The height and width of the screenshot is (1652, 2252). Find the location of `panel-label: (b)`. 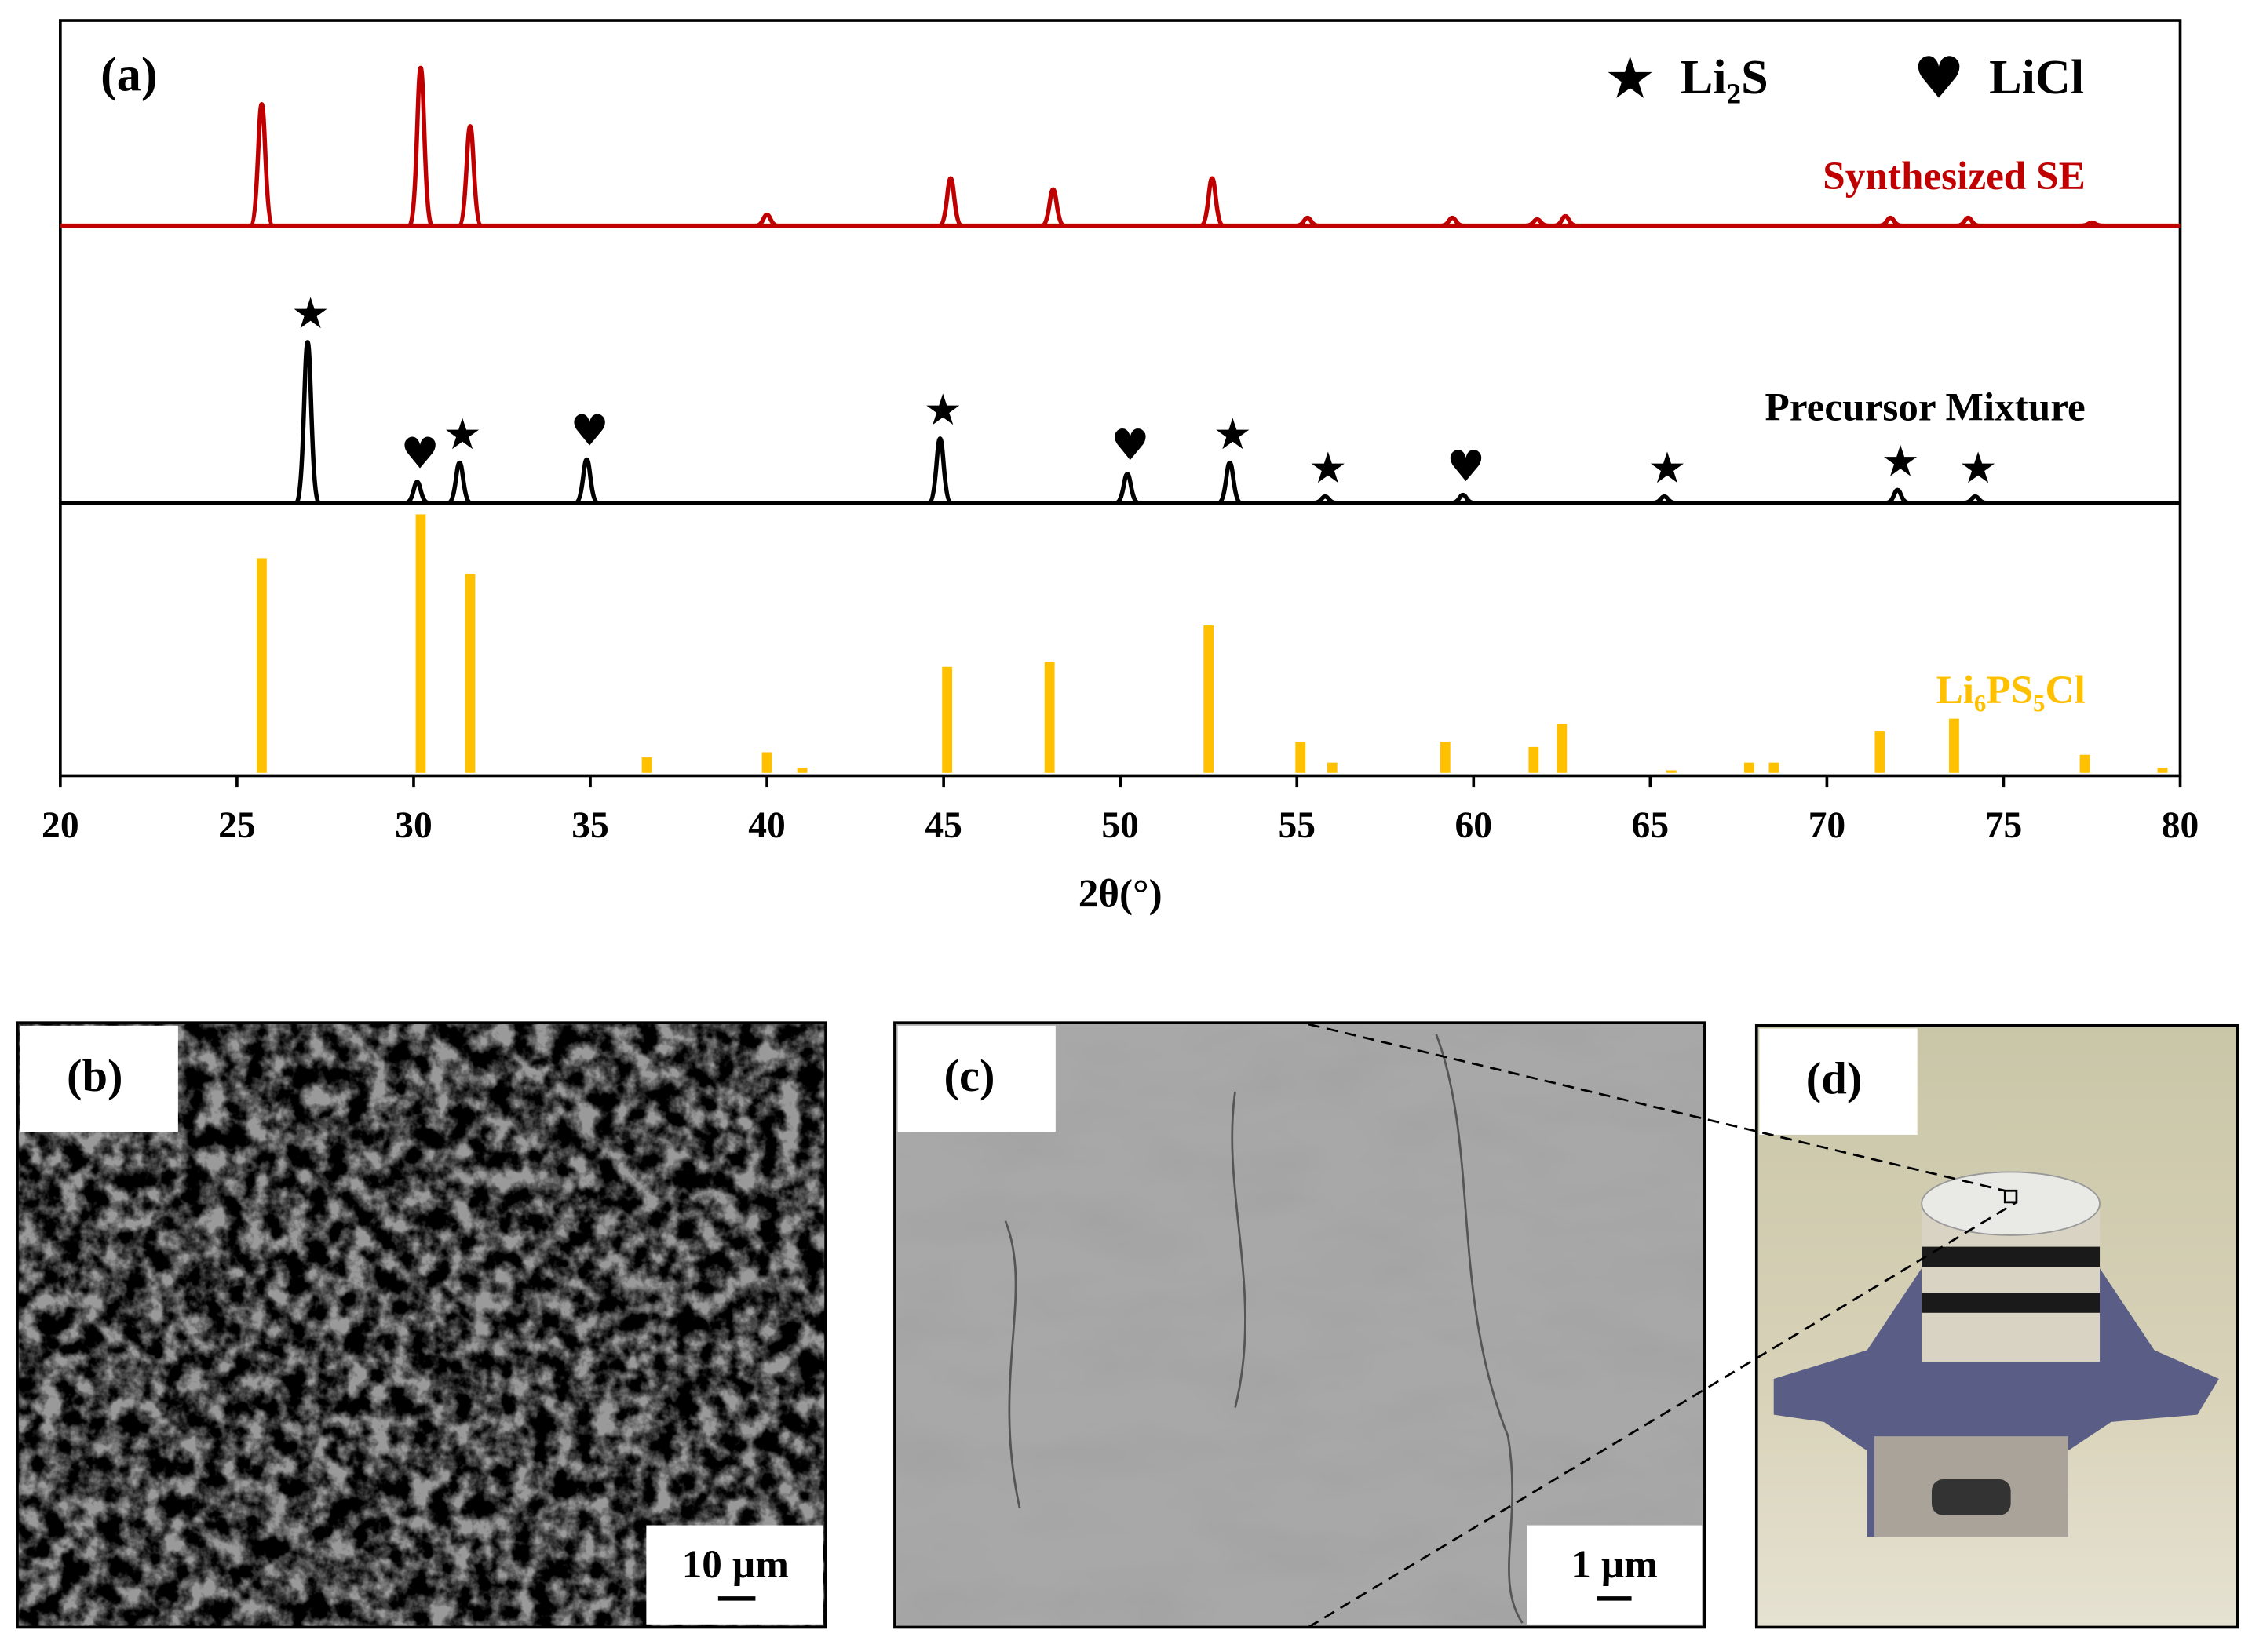

panel-label: (b) is located at coordinates (95, 1075).